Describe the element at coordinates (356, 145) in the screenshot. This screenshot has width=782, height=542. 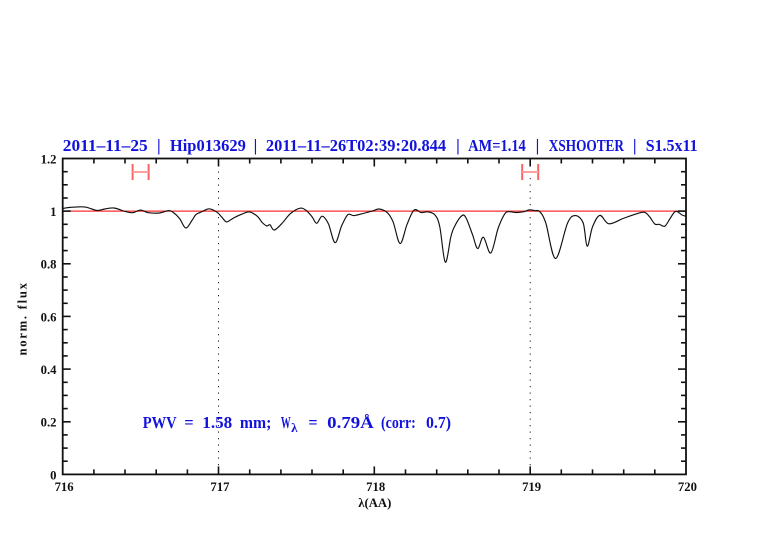
I see `svg-text: 2011–11–26T02:39:20.844` at that location.